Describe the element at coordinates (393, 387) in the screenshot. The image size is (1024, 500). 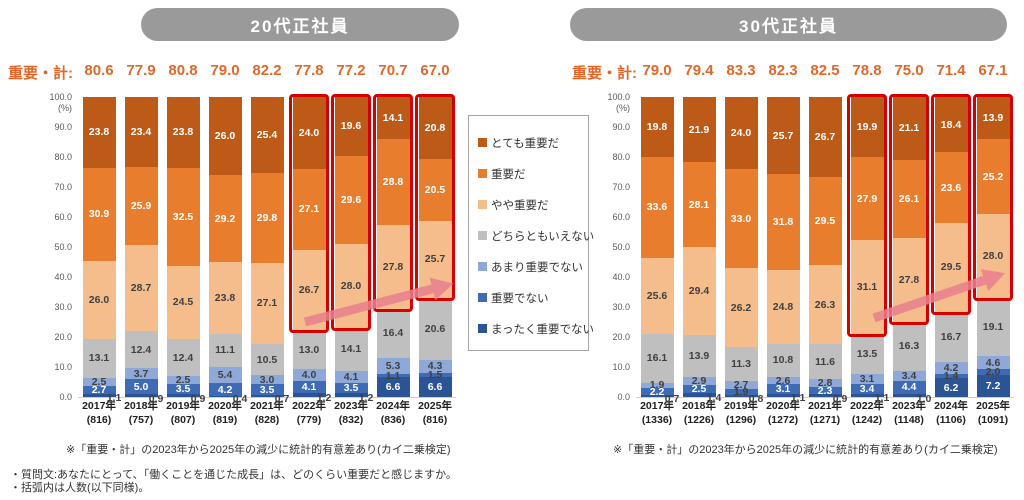
I see `segment-value-label: 6.6` at that location.